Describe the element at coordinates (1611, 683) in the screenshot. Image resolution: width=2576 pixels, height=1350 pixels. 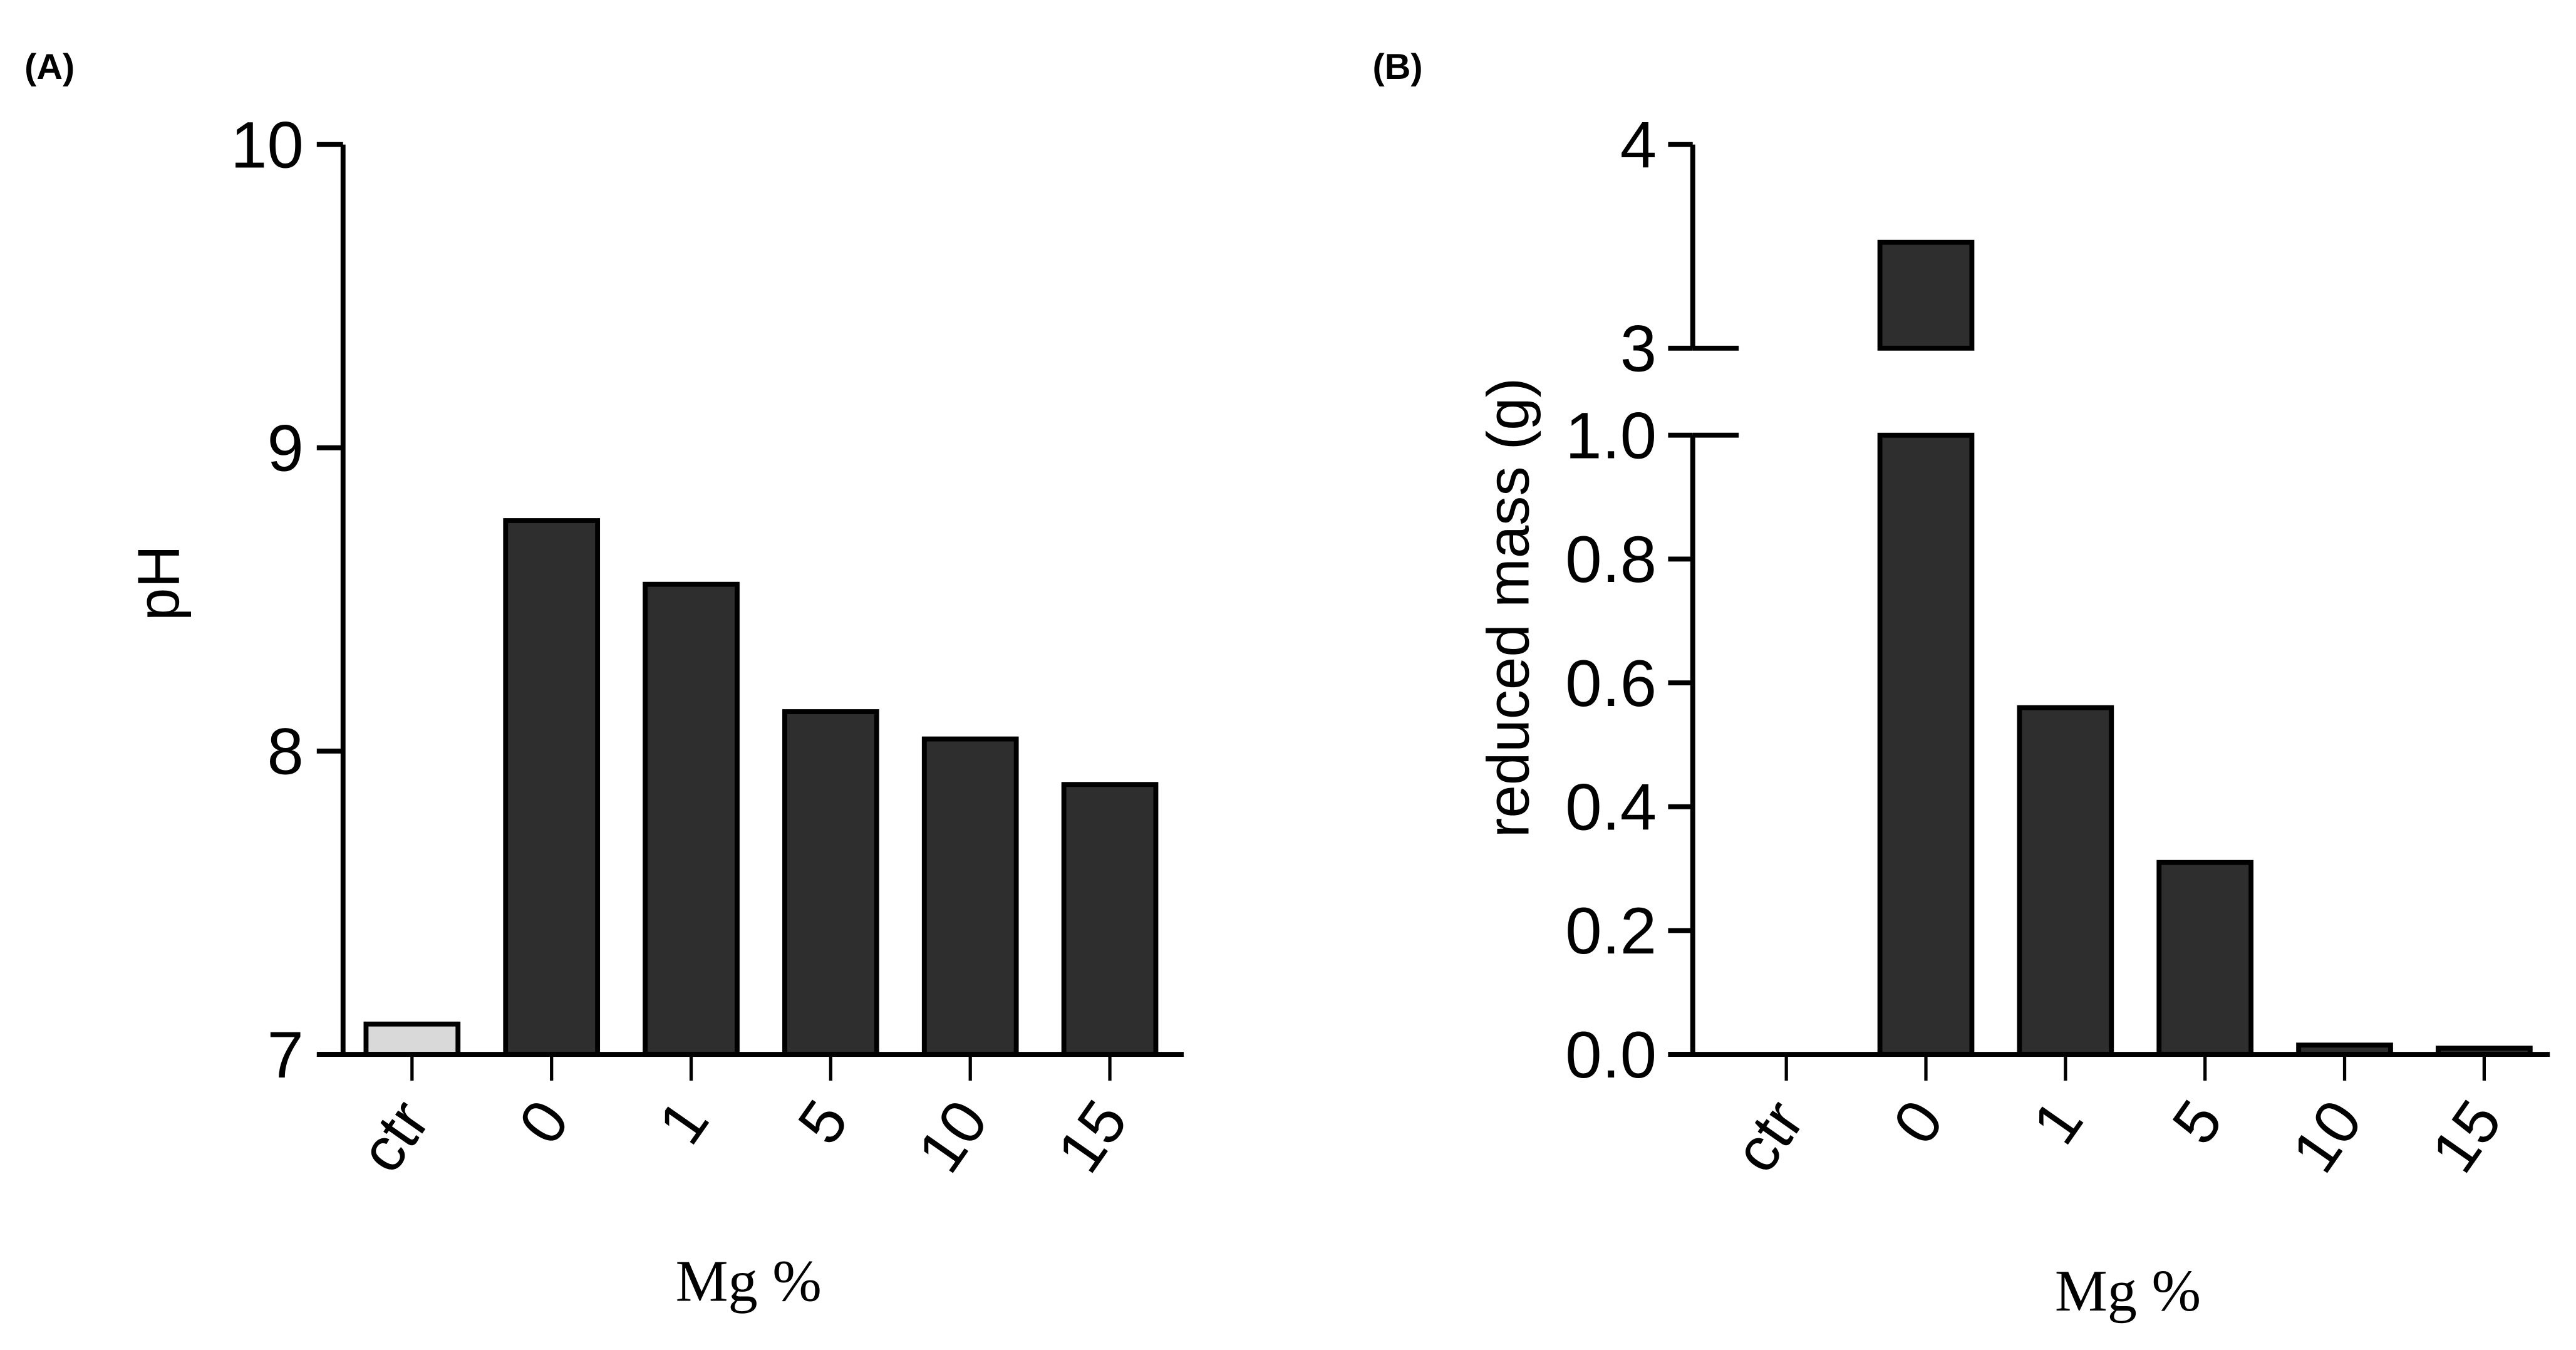
I see `y-tick-label: 0.6` at that location.